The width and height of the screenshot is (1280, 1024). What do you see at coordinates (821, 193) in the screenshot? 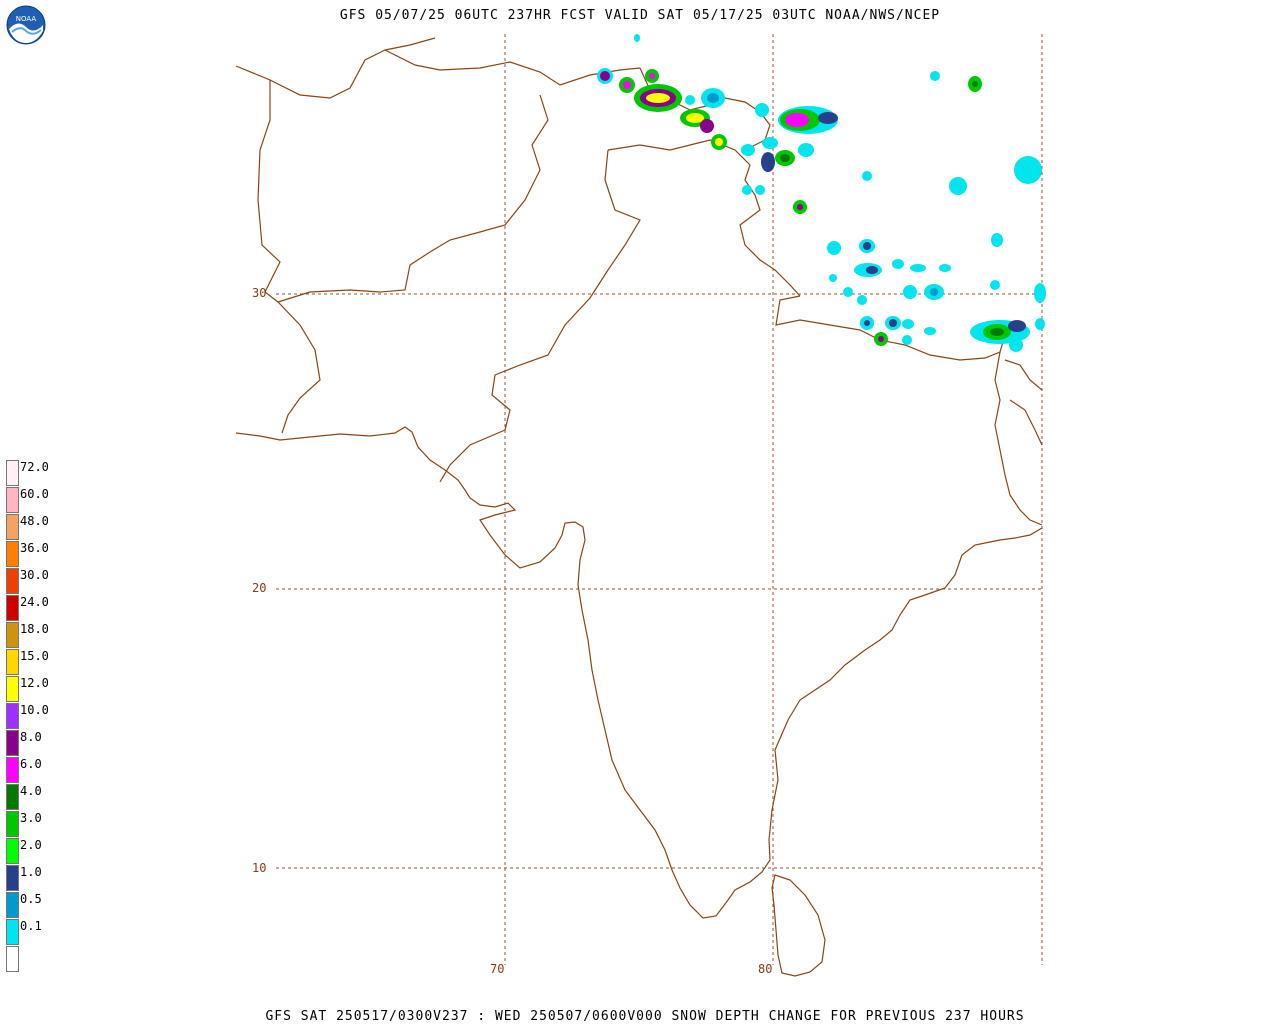
I see `snow-depth-shading` at bounding box center [821, 193].